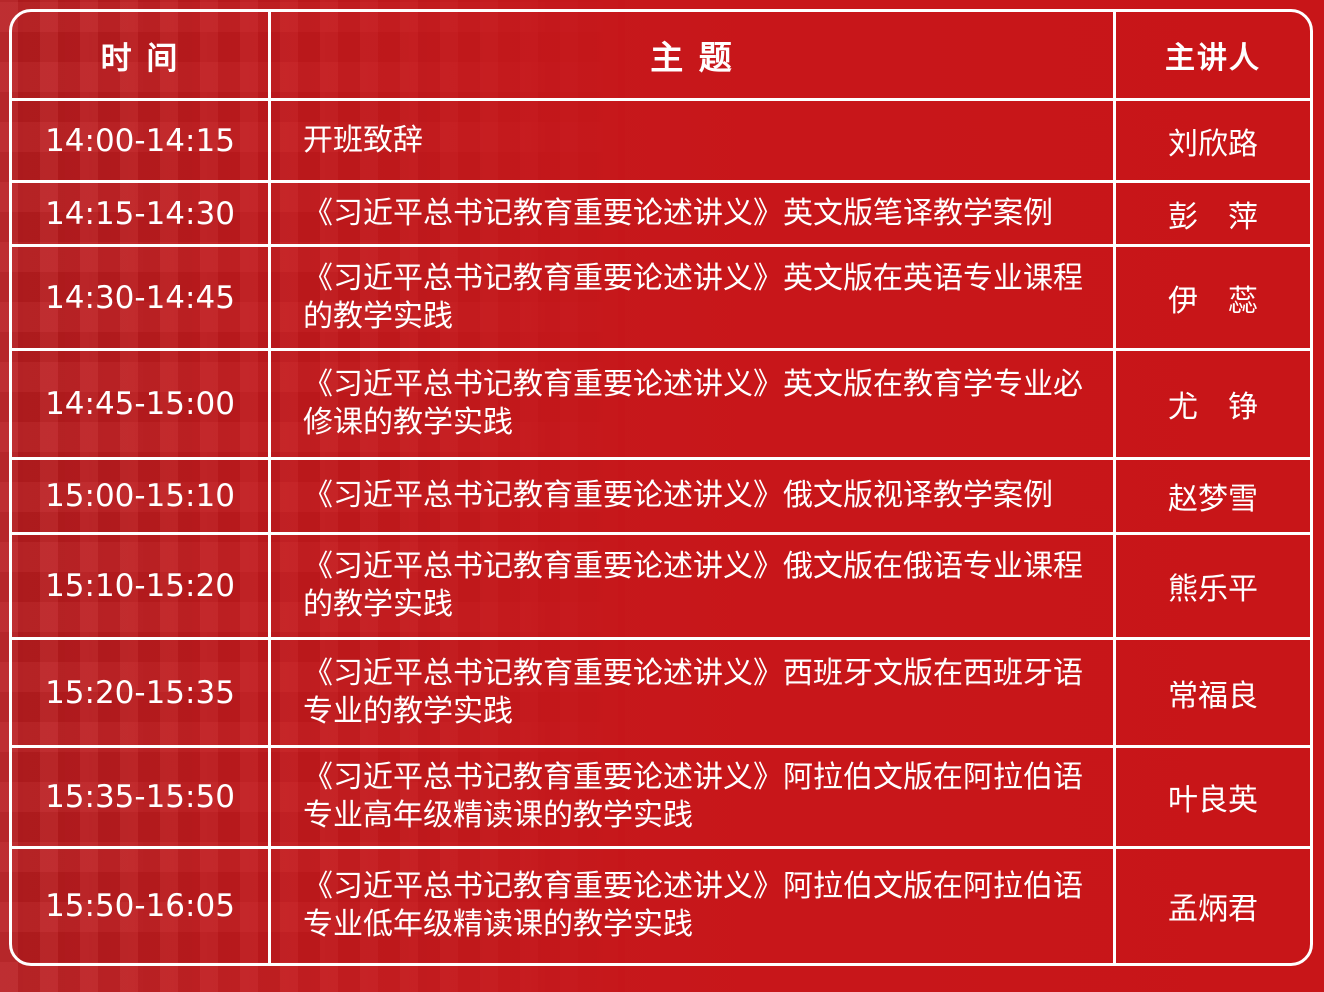  What do you see at coordinates (1213, 405) in the screenshot?
I see `speaker-cell: 尤 铮` at bounding box center [1213, 405].